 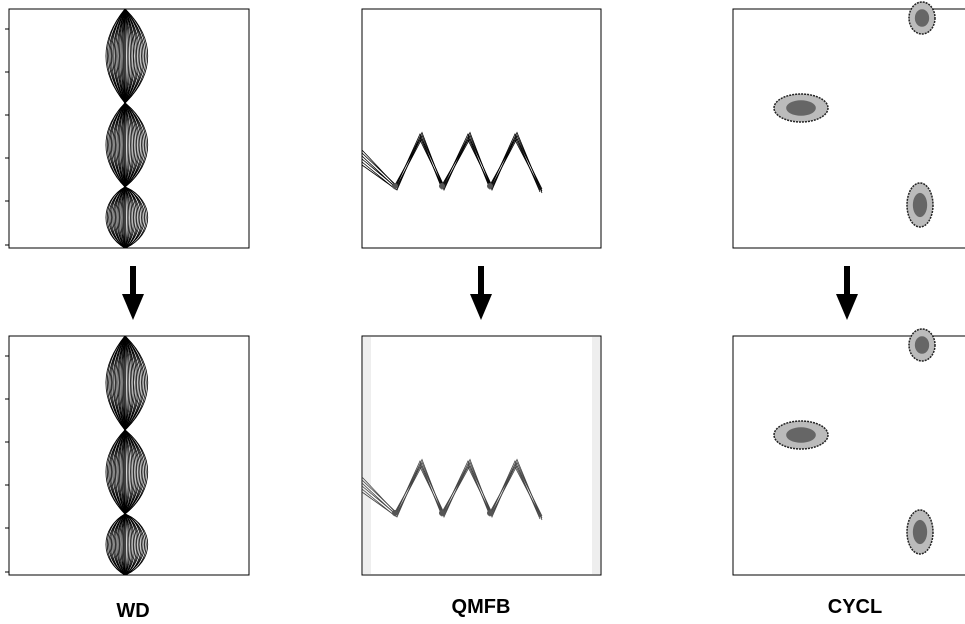 I want to click on column-label: CYCL, so click(x=855, y=607).